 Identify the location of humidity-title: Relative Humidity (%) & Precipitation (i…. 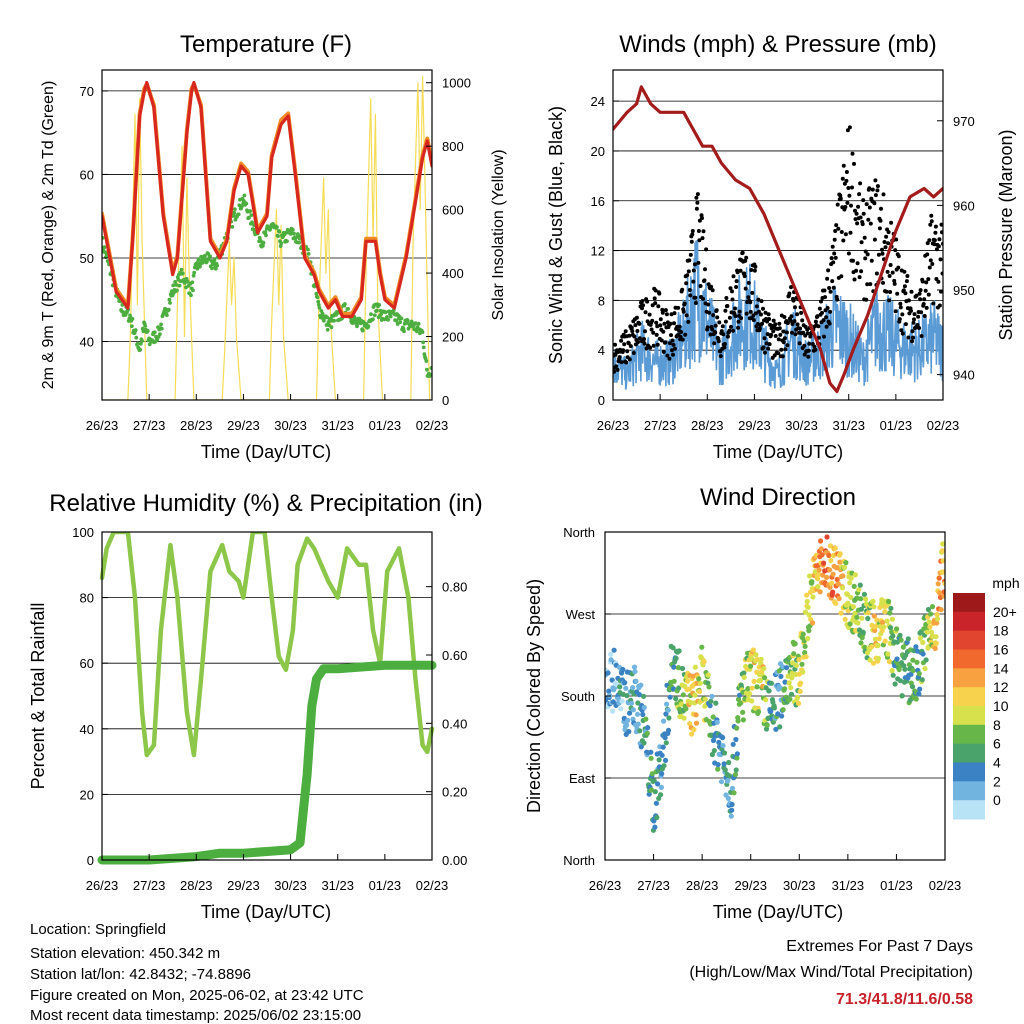
(265, 503).